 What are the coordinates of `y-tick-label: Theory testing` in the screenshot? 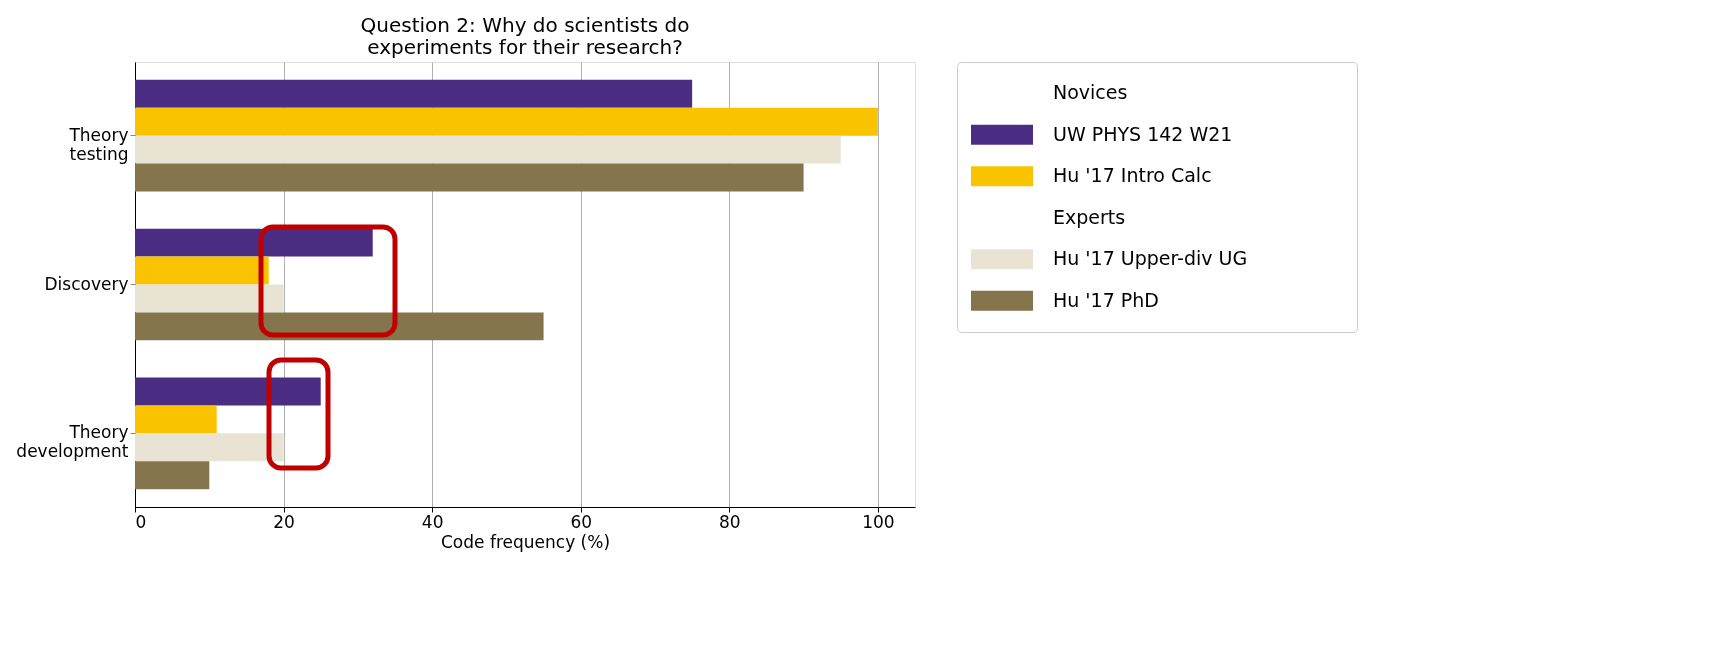 It's located at (98, 144).